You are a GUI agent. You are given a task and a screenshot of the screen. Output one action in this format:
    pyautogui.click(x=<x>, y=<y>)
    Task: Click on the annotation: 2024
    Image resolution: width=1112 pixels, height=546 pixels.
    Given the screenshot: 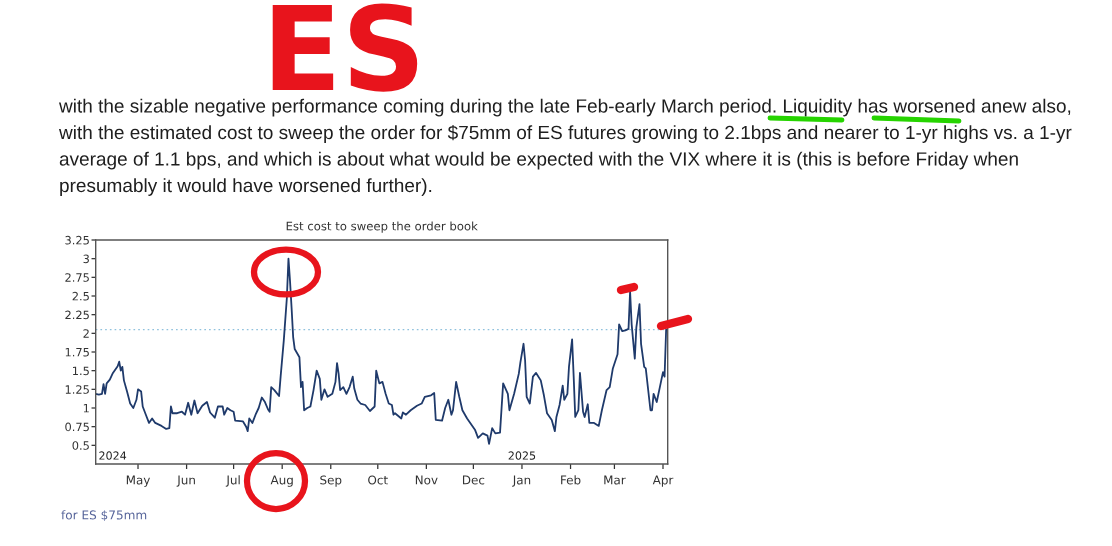 What is the action you would take?
    pyautogui.click(x=113, y=455)
    